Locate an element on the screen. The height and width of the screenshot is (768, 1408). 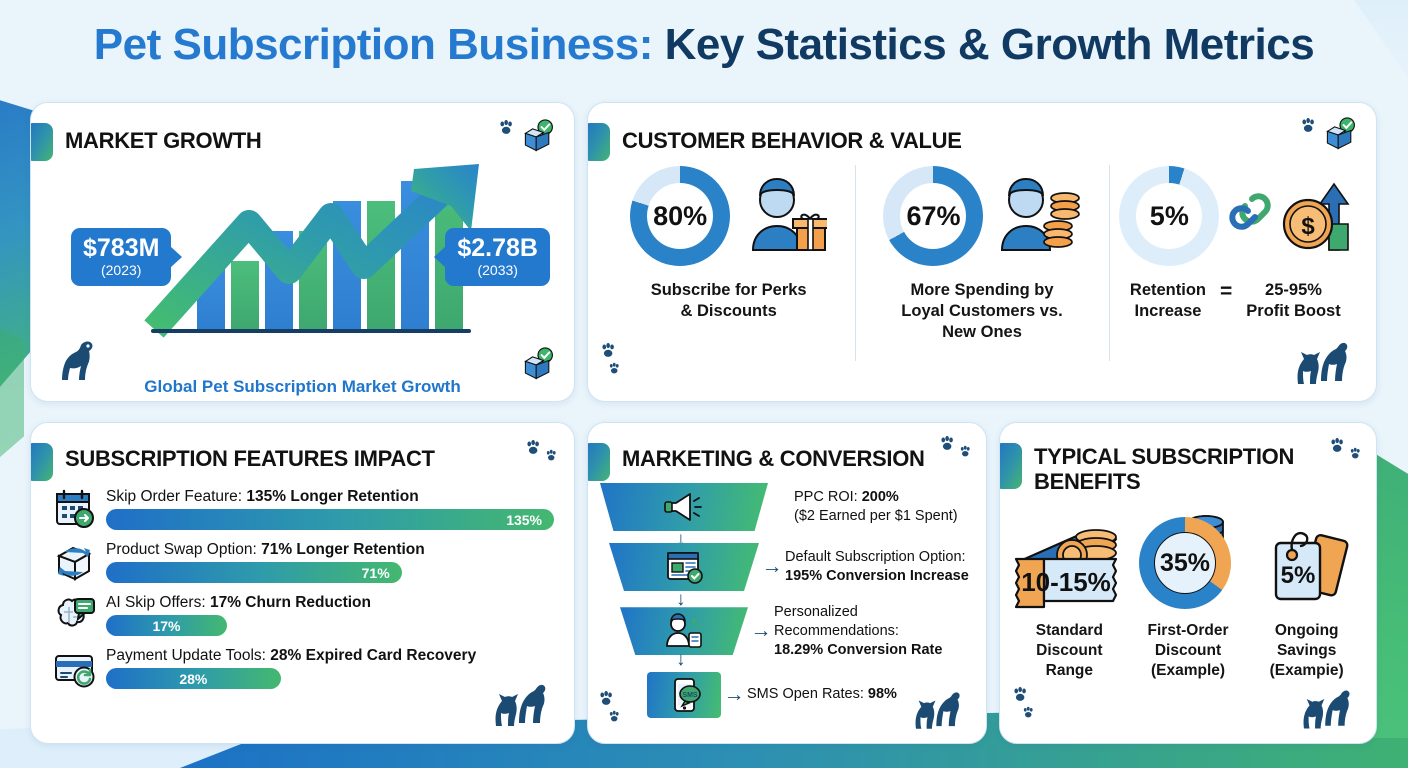
person-coins-icon is located at coordinates (1041, 214).